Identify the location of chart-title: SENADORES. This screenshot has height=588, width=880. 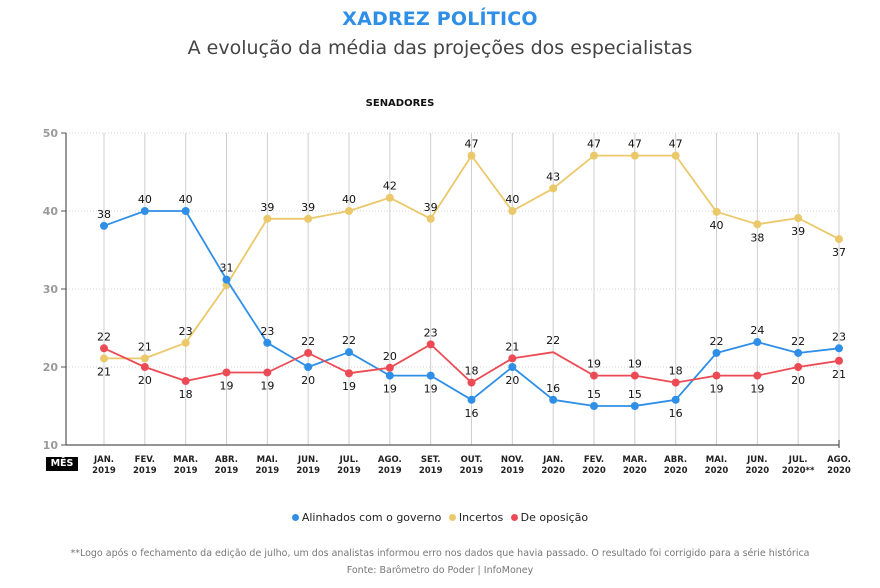
(400, 103).